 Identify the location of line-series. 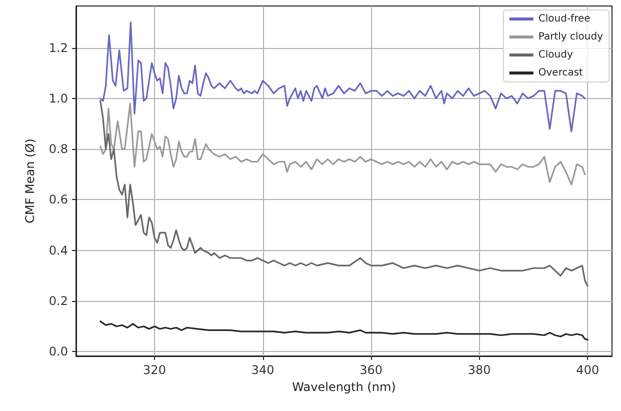
(344, 330).